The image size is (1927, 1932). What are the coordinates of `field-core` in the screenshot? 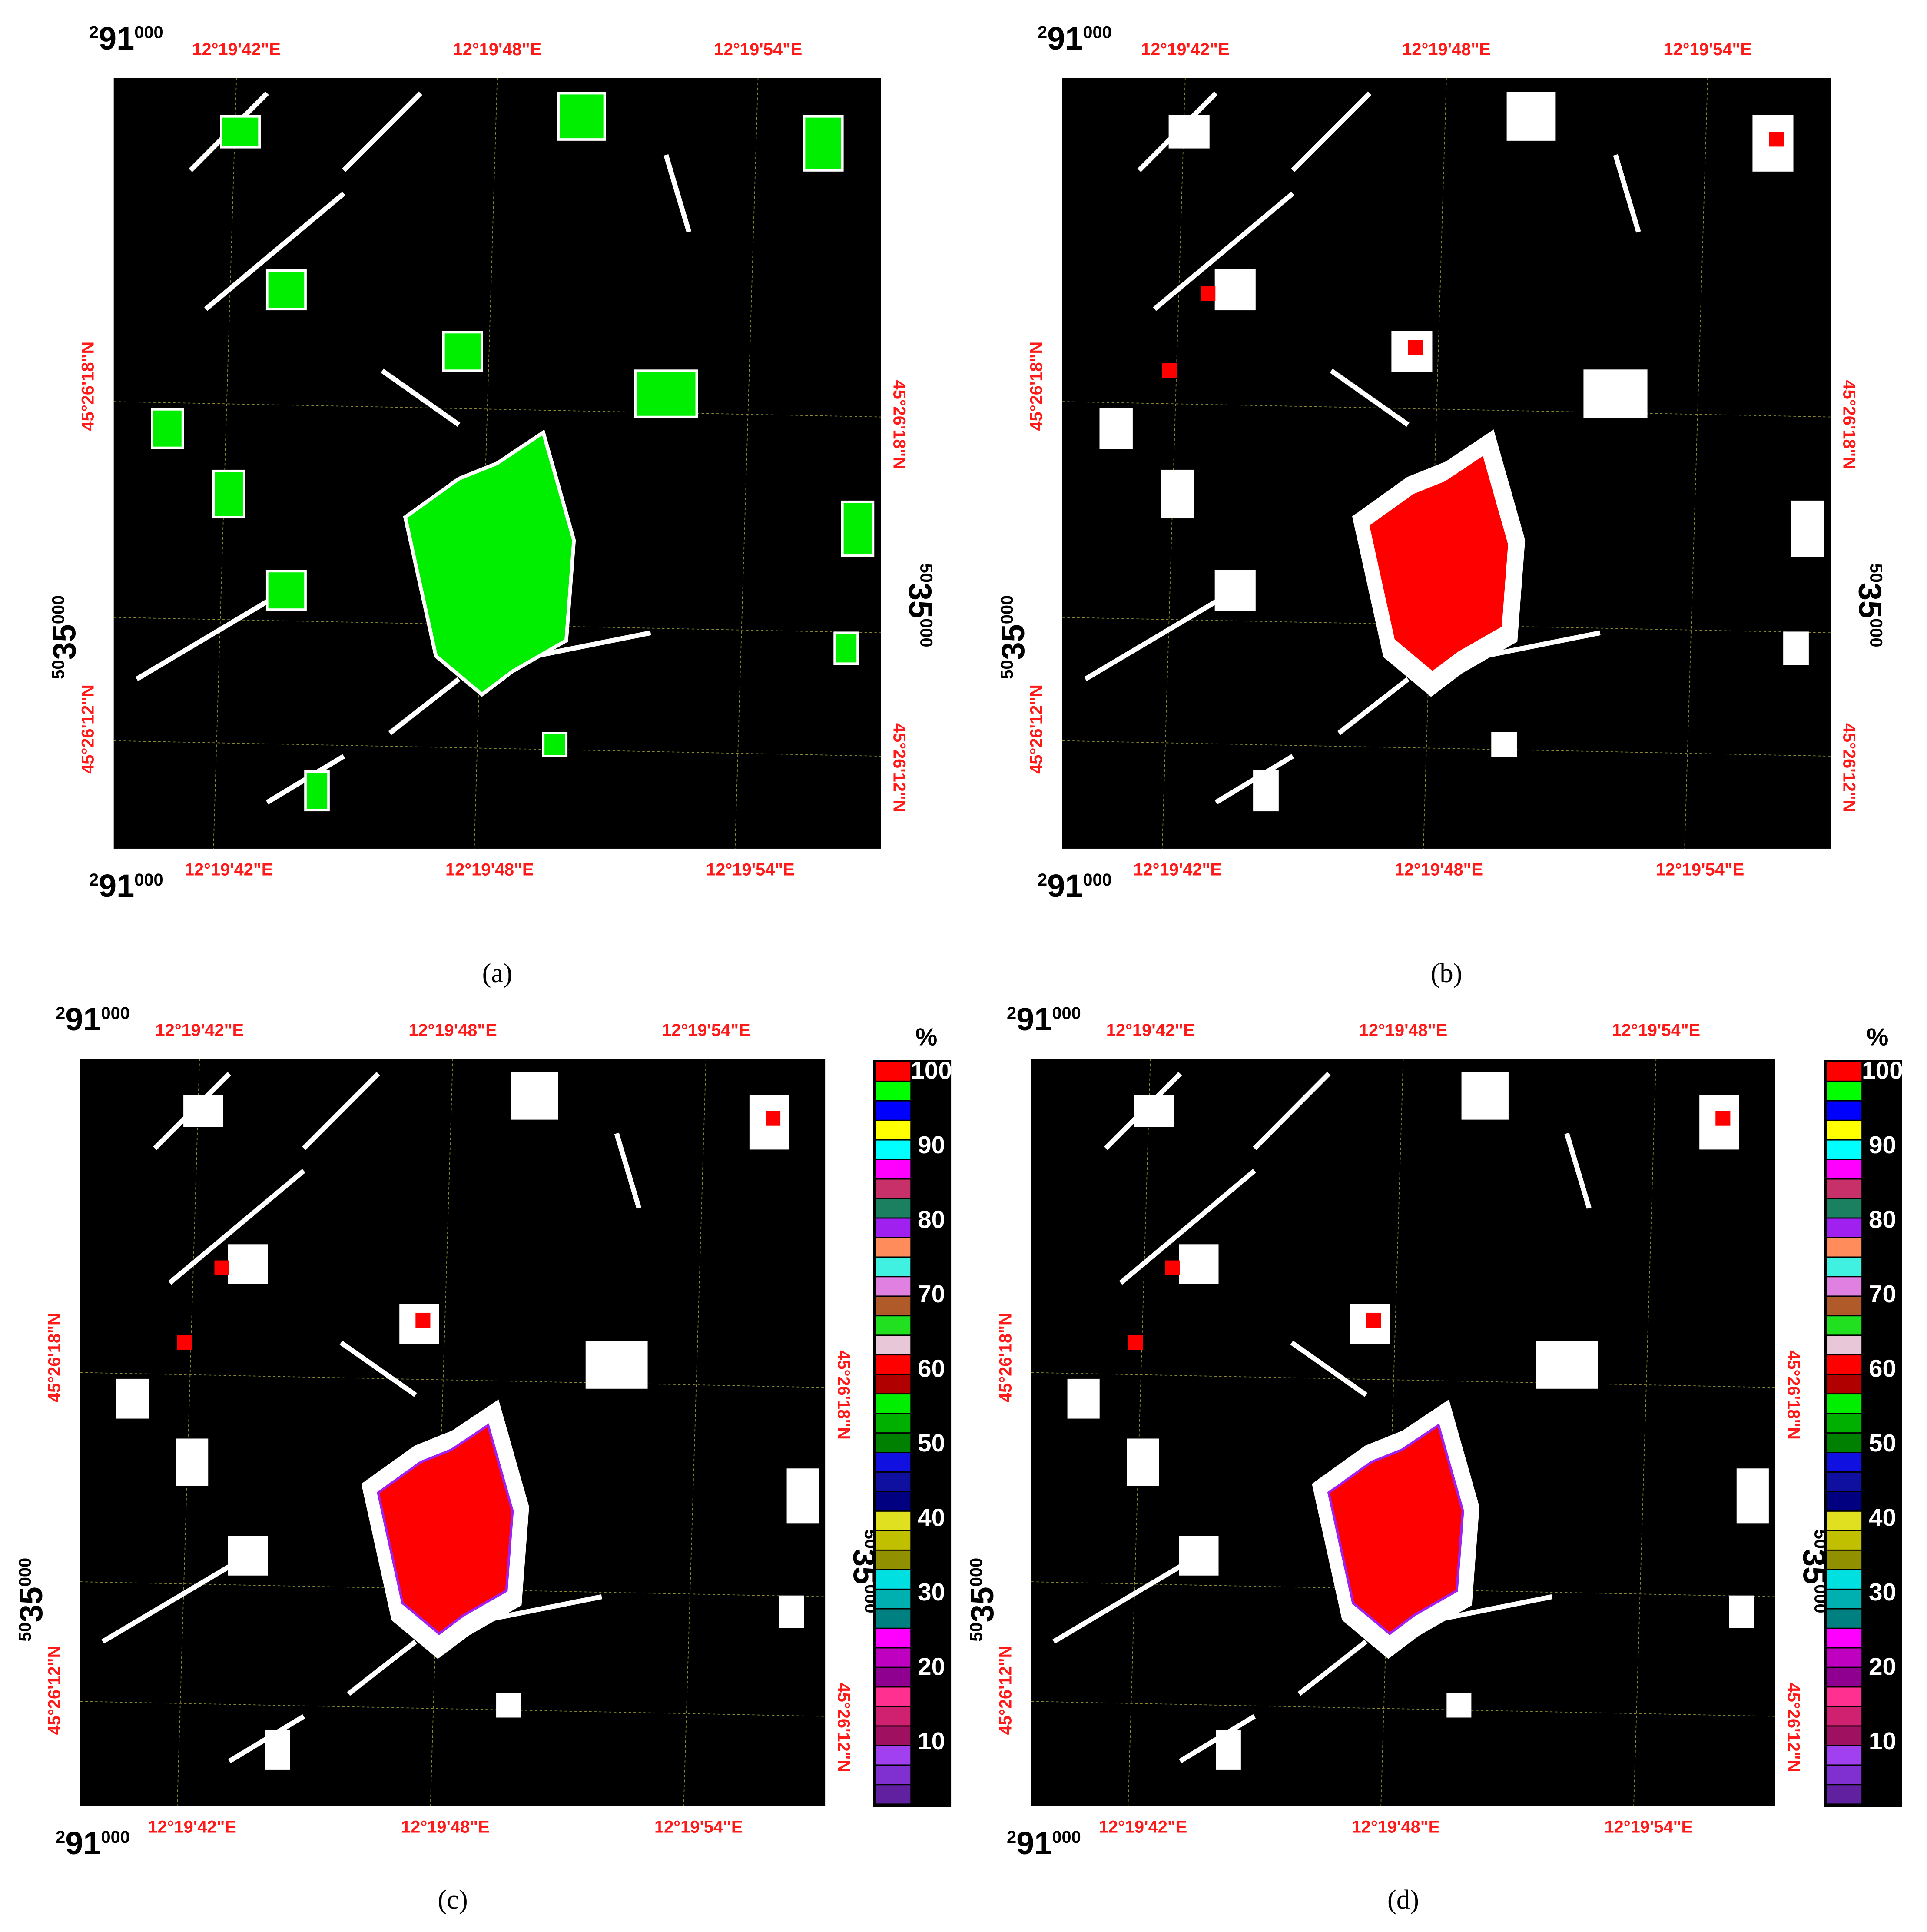 It's located at (445, 1529).